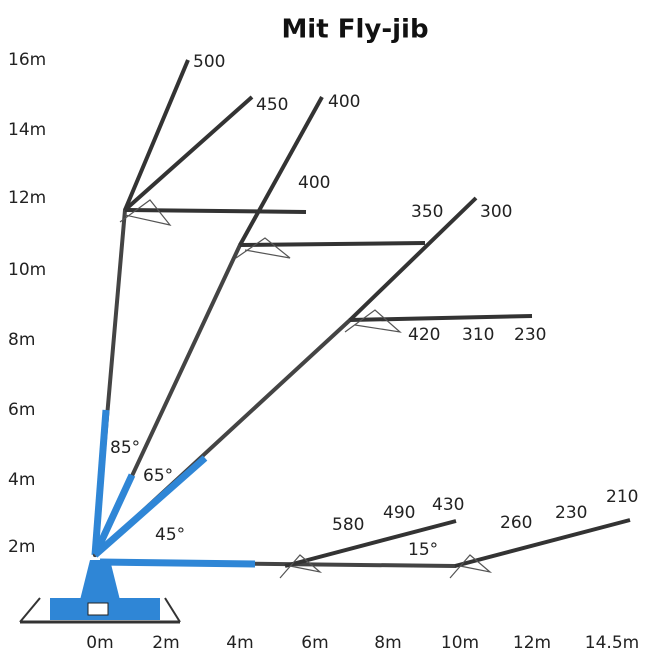 The width and height of the screenshot is (646, 655). I want to click on load-label: 210, so click(622, 497).